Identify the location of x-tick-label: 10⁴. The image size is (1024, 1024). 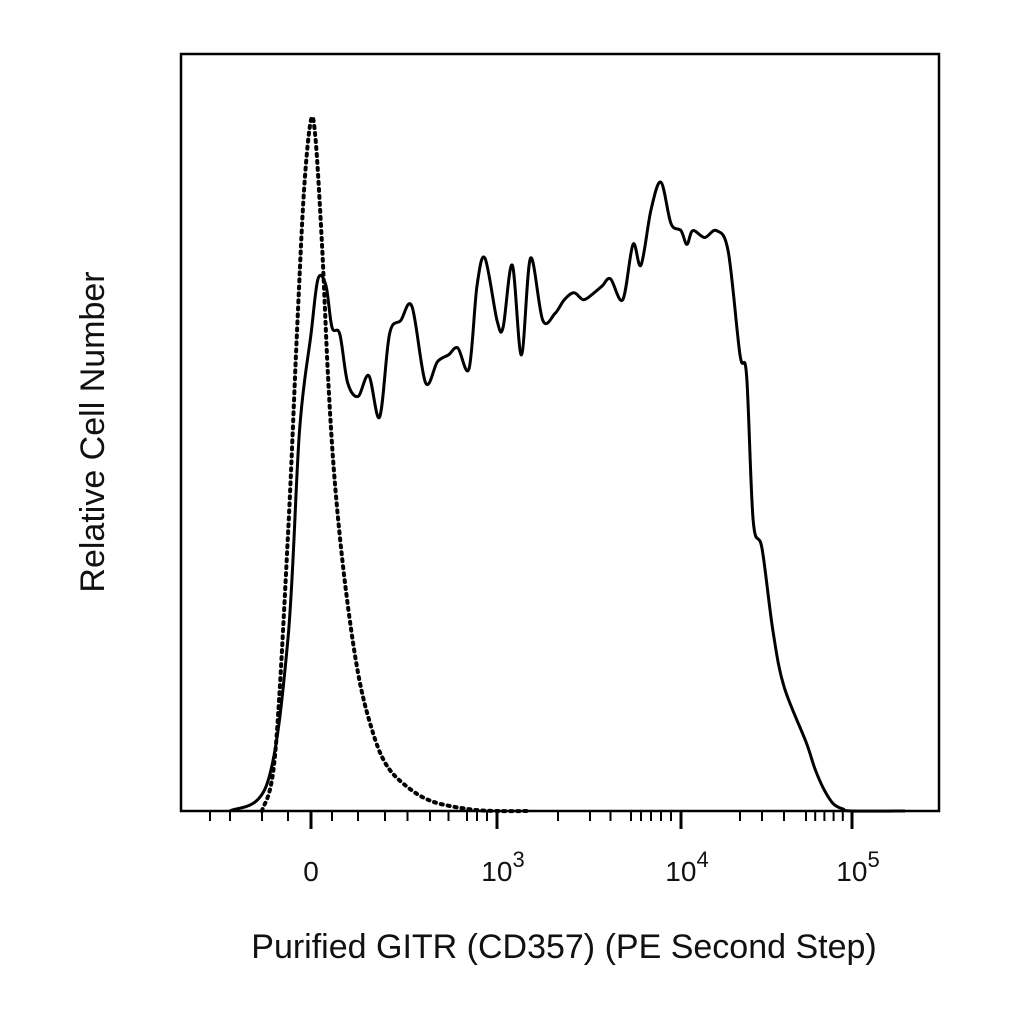
(686, 867).